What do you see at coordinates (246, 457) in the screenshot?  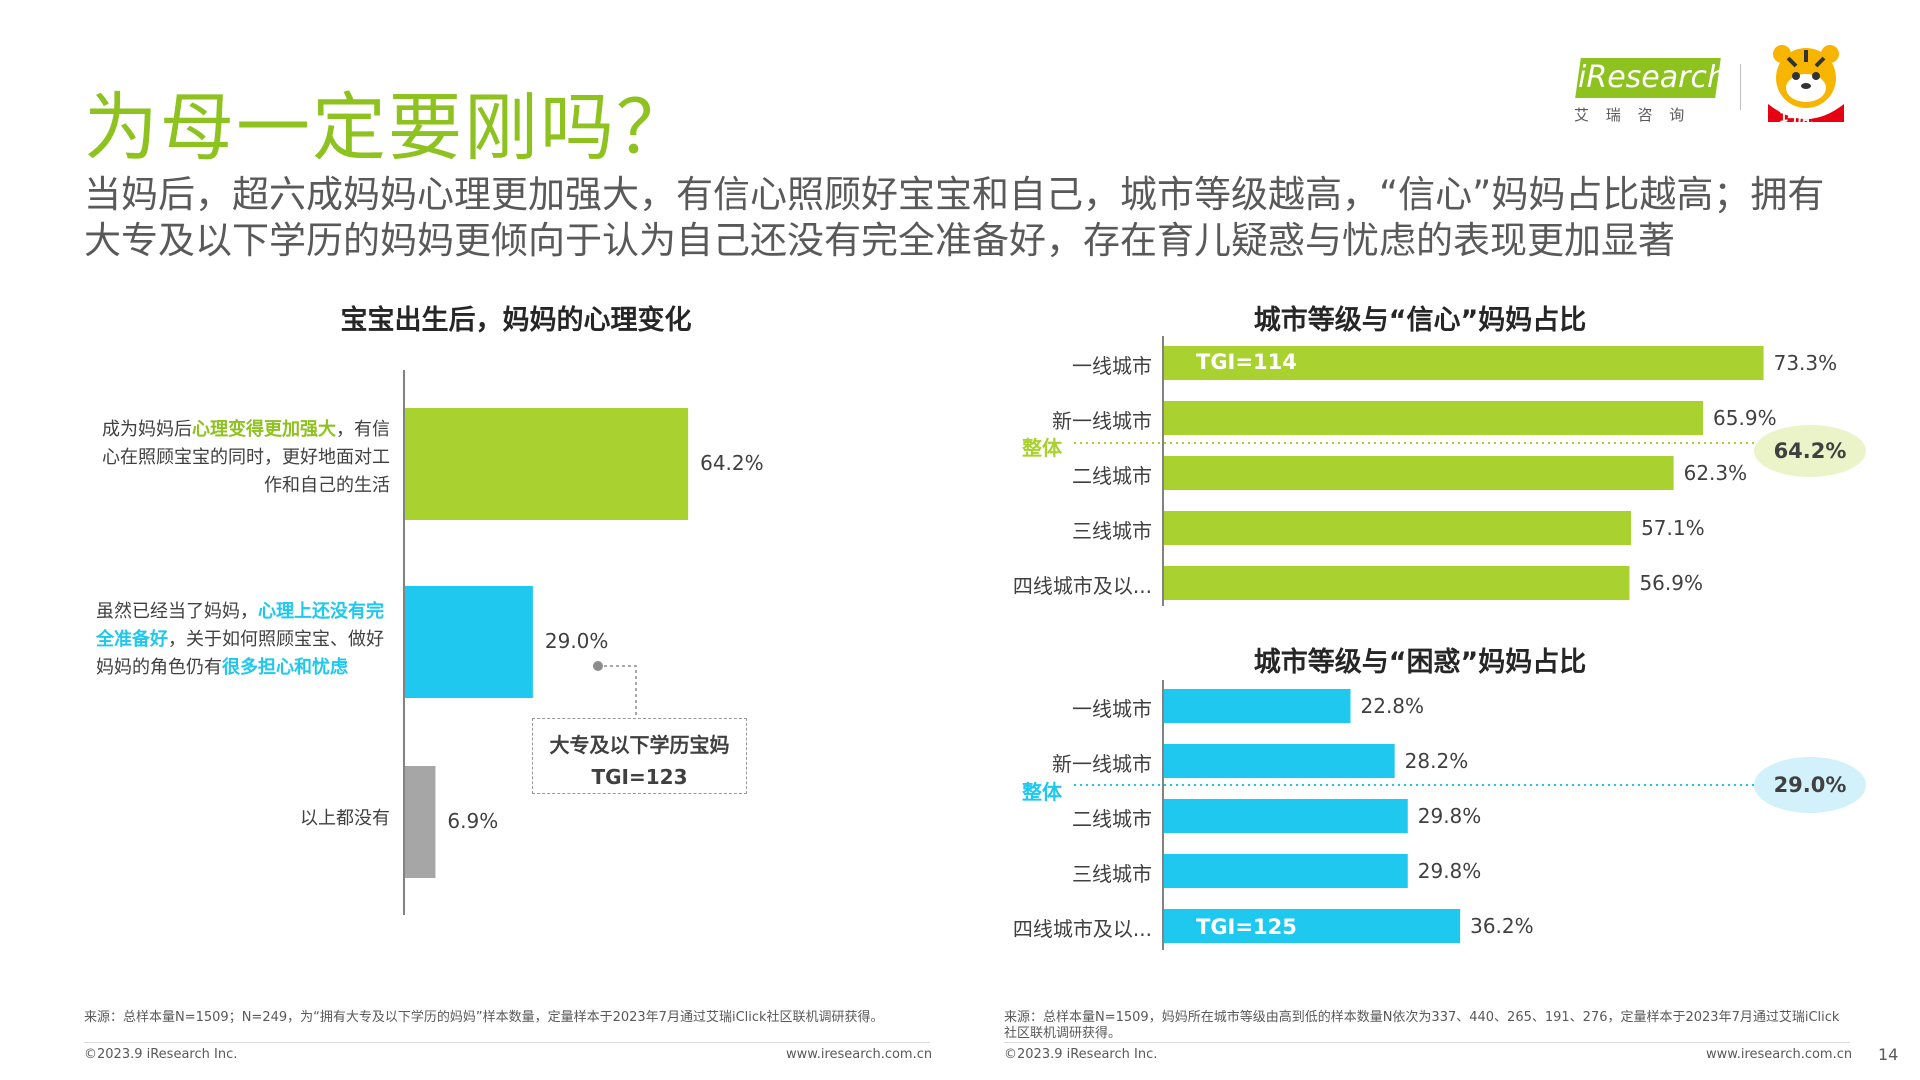 I see `left-cat-strong-post: ，有信心在照顾宝宝的同时，更好地面对工作和自己的生活` at bounding box center [246, 457].